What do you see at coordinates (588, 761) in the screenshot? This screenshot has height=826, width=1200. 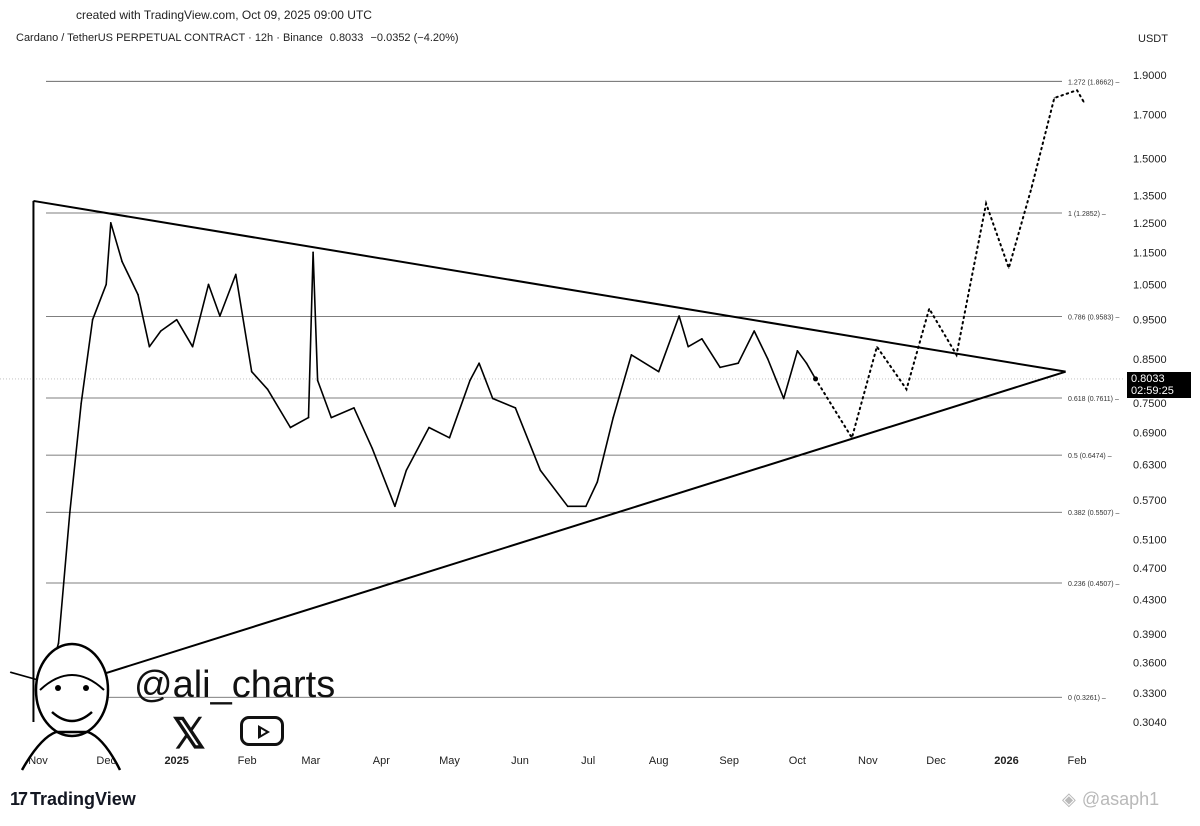 I see `x-tick-label: Jul` at bounding box center [588, 761].